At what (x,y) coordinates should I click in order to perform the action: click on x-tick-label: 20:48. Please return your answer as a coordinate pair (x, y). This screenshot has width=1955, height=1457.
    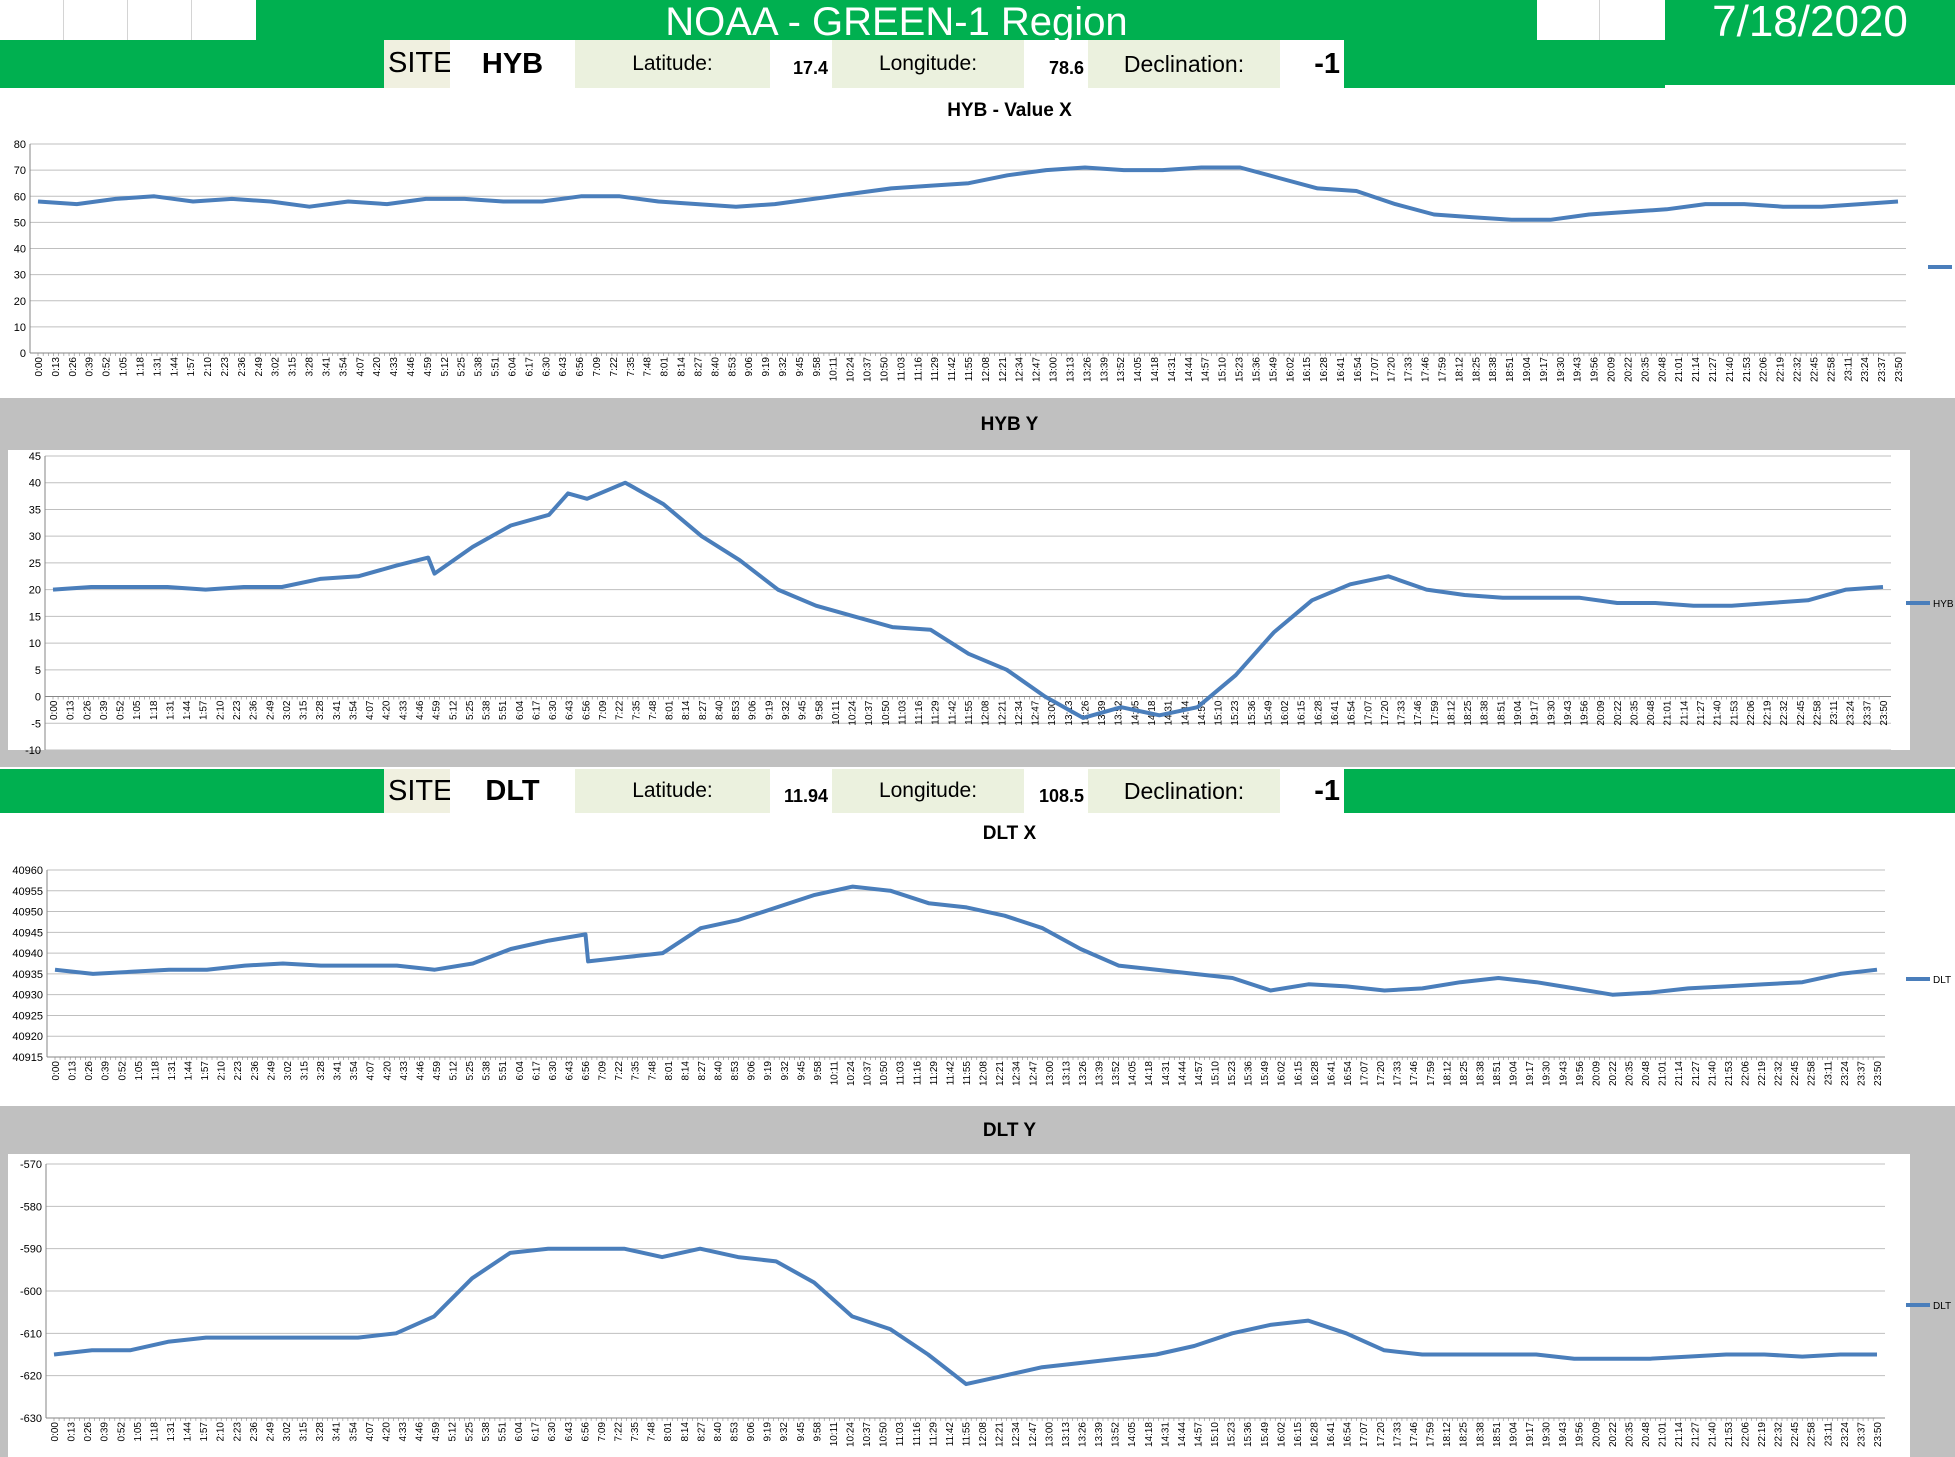
    Looking at the image, I should click on (1662, 369).